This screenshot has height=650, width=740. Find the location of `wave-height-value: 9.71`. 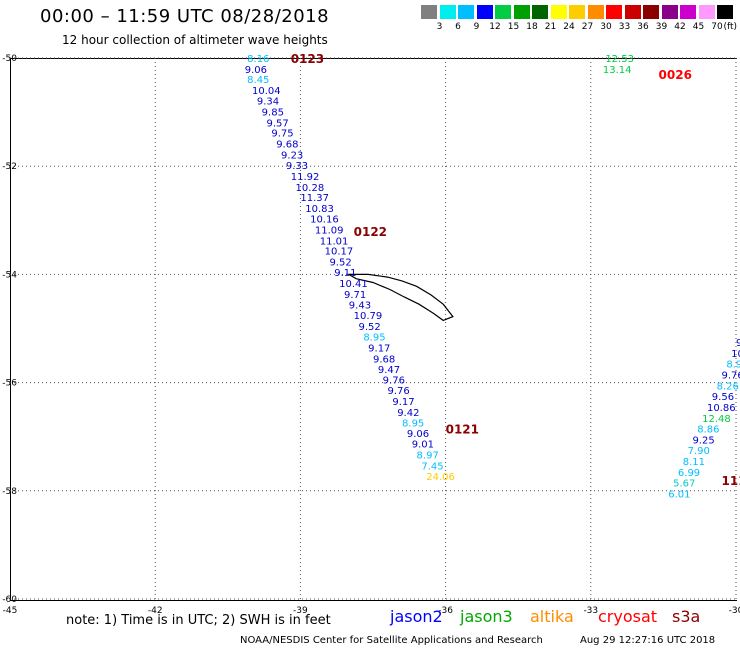

wave-height-value: 9.71 is located at coordinates (355, 295).